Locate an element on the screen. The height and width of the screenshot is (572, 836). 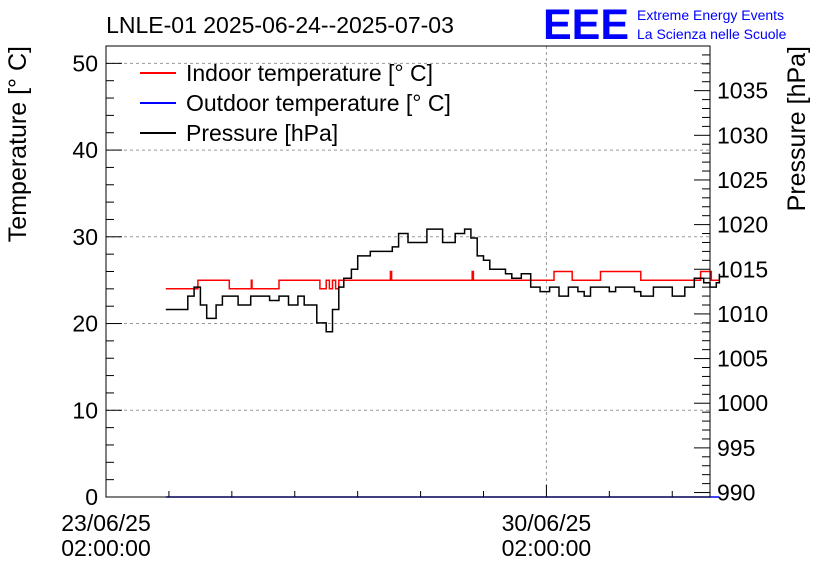
right-tick-label: 1000 is located at coordinates (742, 403).